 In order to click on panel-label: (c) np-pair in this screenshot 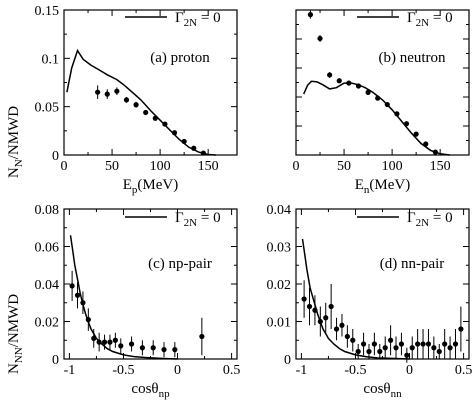, I will do `click(180, 264)`.